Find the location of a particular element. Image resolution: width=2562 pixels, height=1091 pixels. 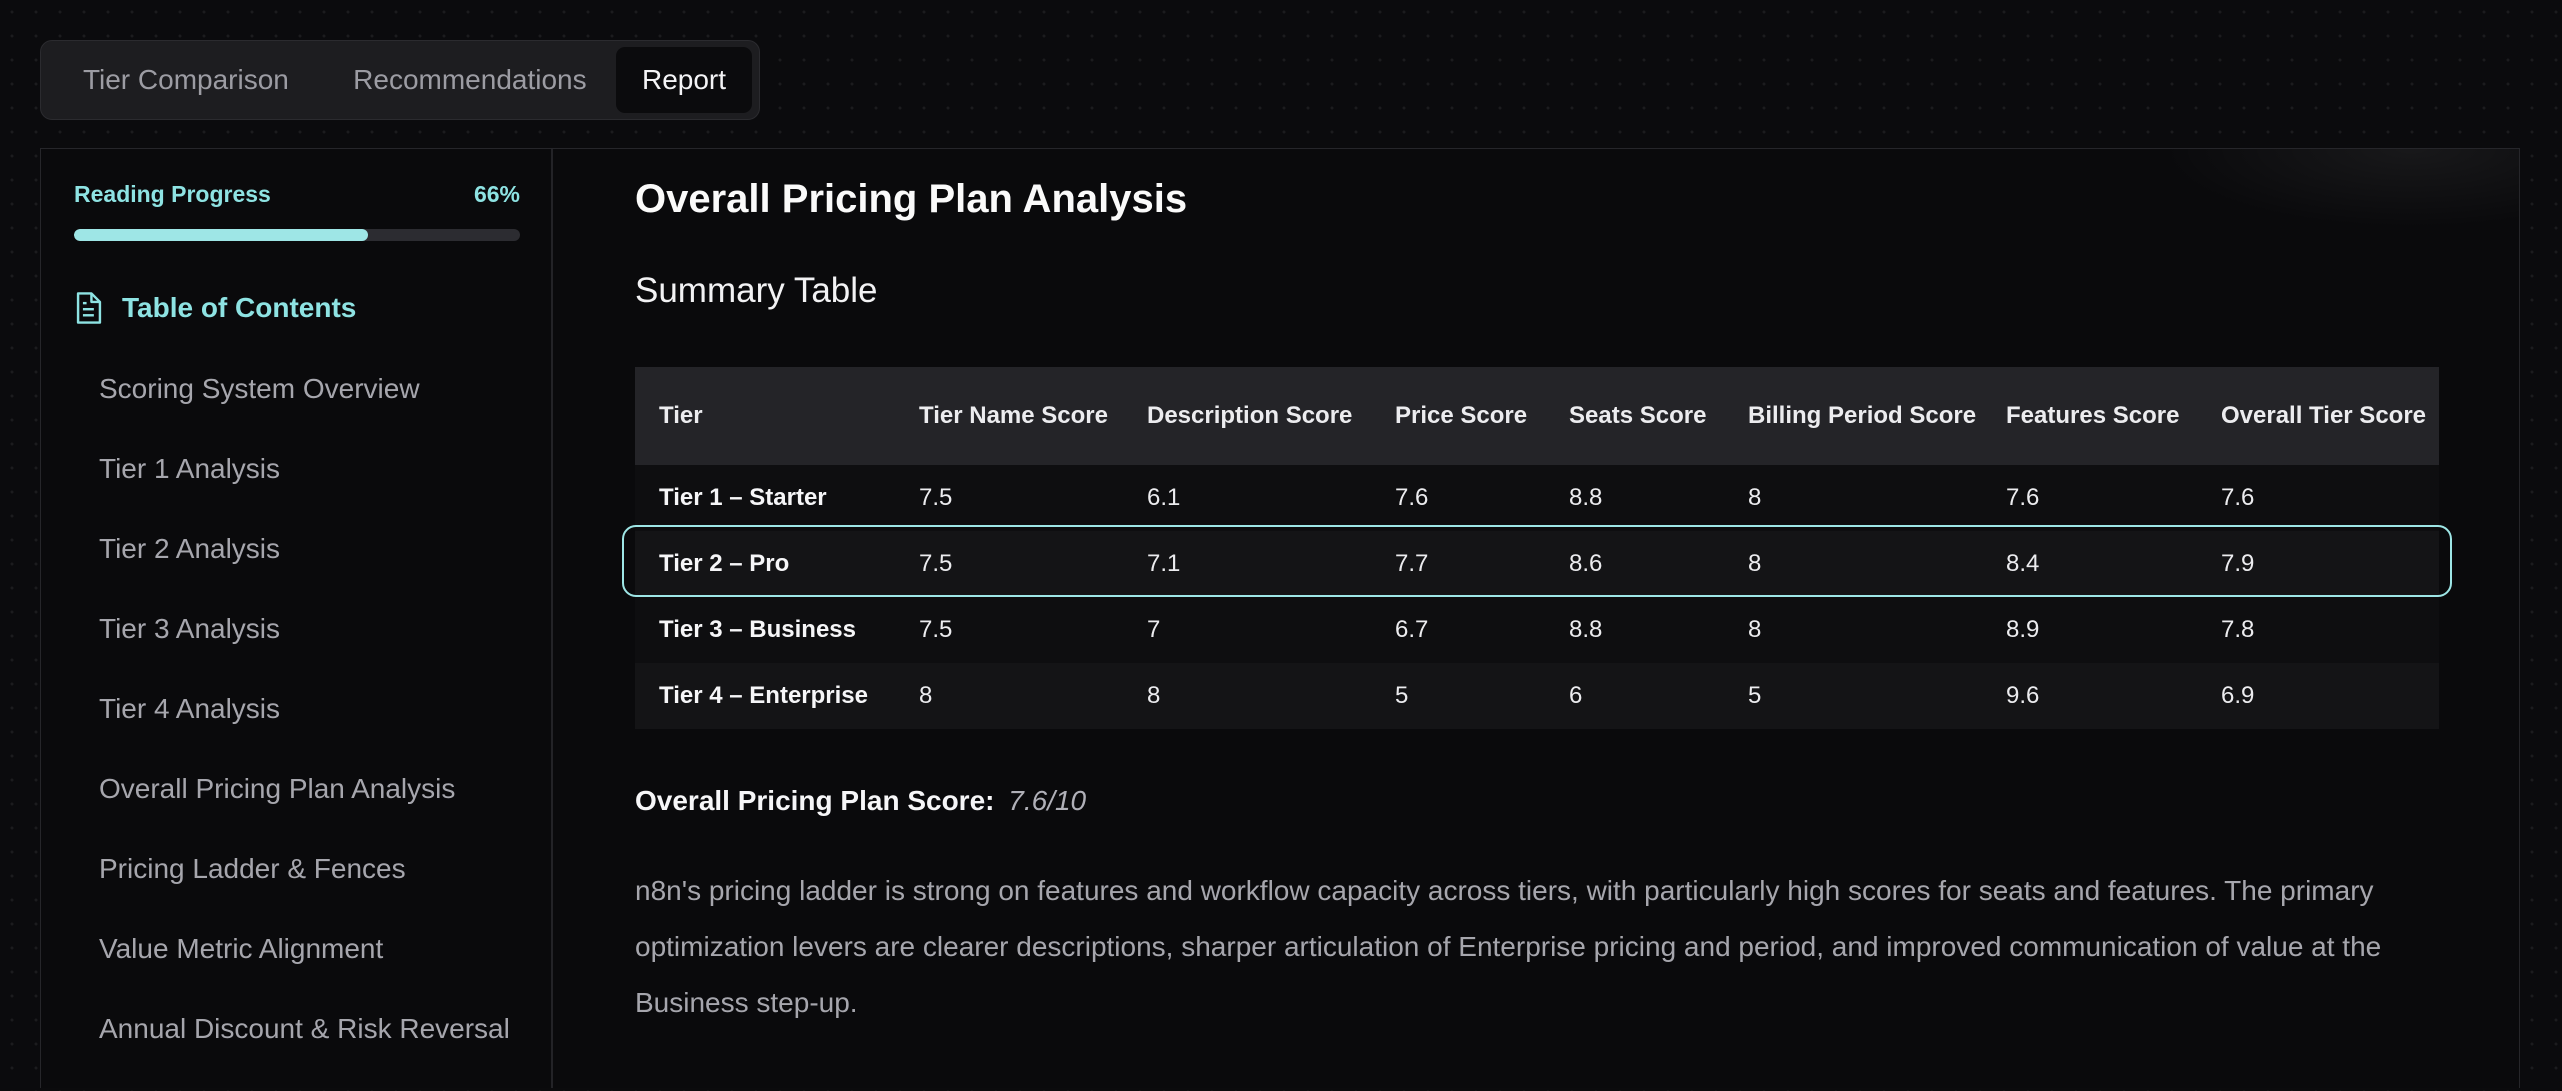

table-cell: 7 is located at coordinates (1247, 630).